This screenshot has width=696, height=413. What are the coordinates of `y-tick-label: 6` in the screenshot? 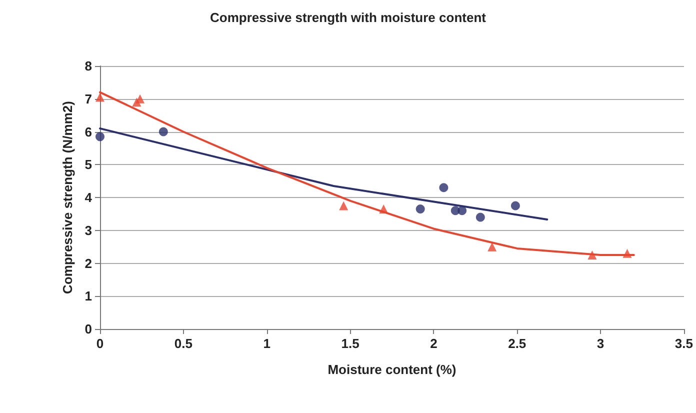 It's located at (88, 132).